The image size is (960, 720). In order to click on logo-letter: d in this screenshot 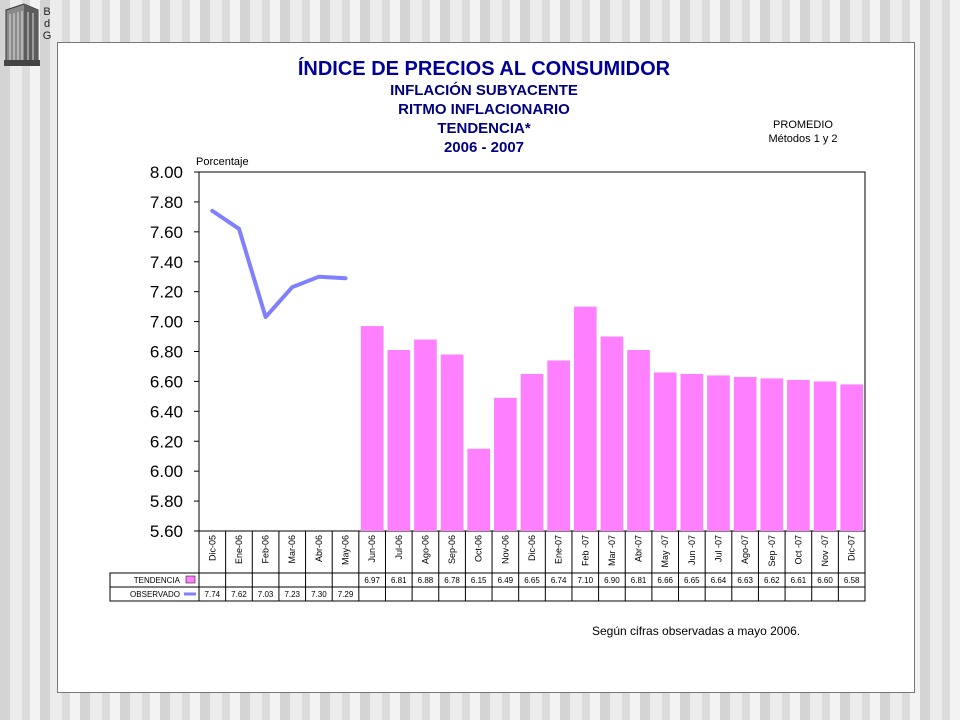, I will do `click(47, 24)`.